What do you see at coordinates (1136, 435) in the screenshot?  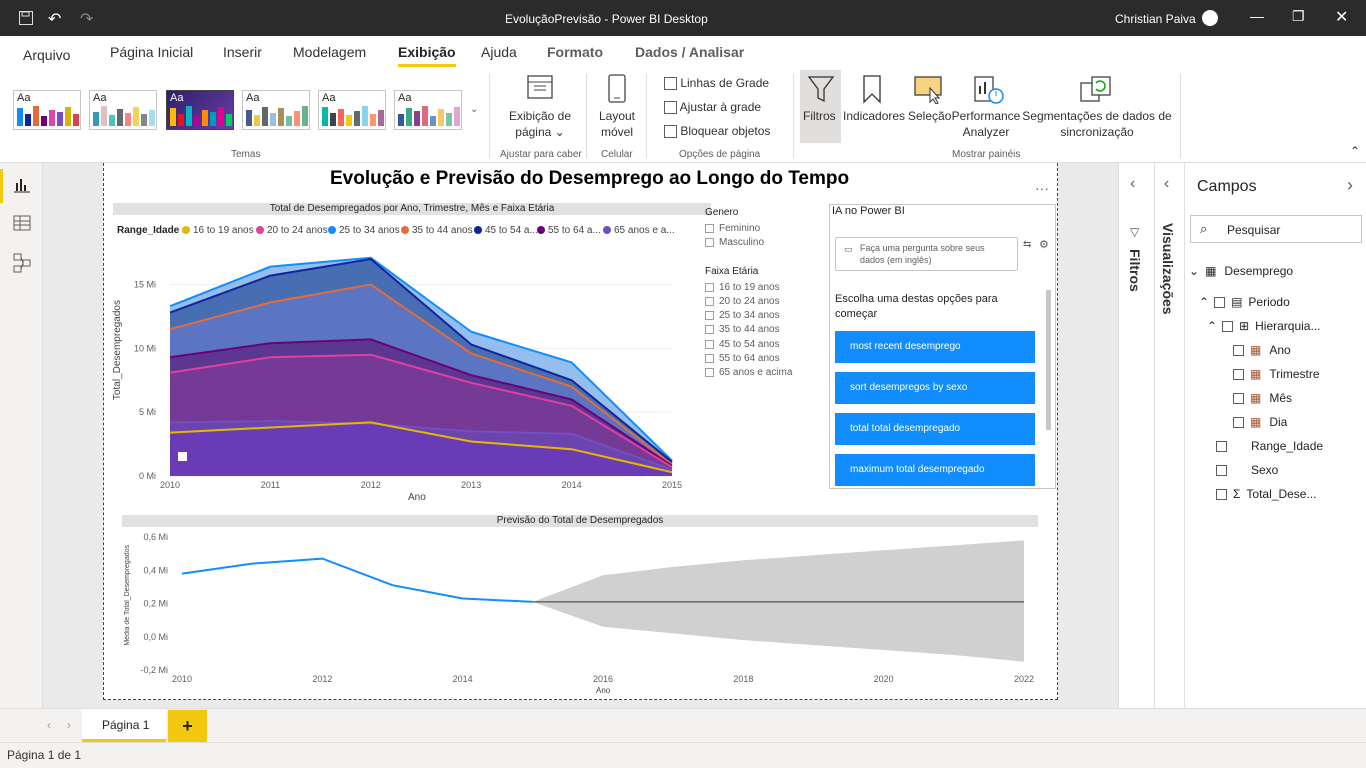 I see `filters-pane: ‹ ▽ Filtros` at bounding box center [1136, 435].